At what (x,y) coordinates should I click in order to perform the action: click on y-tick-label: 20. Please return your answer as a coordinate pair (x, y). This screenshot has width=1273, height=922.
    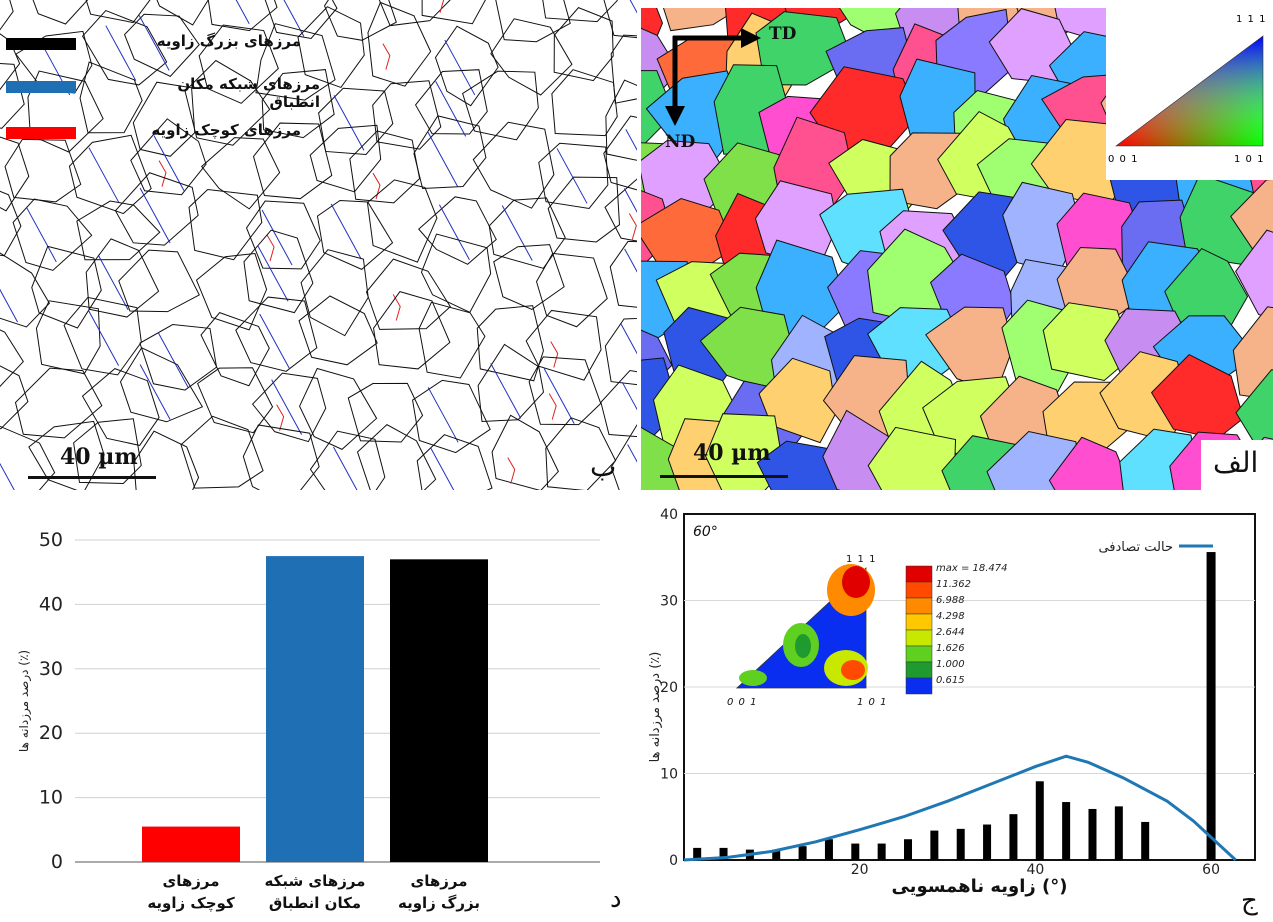
    Looking at the image, I should click on (669, 688).